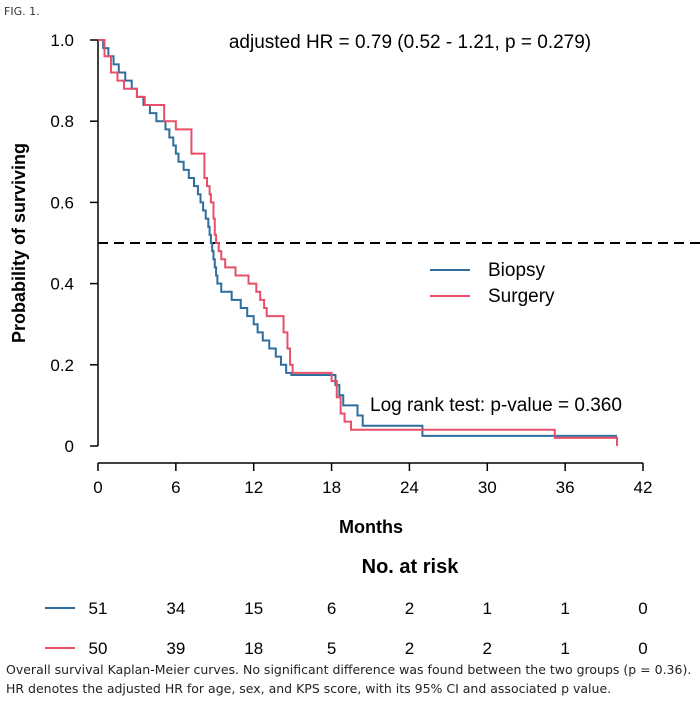 This screenshot has width=700, height=707. What do you see at coordinates (487, 487) in the screenshot?
I see `x-tick-label: 30` at bounding box center [487, 487].